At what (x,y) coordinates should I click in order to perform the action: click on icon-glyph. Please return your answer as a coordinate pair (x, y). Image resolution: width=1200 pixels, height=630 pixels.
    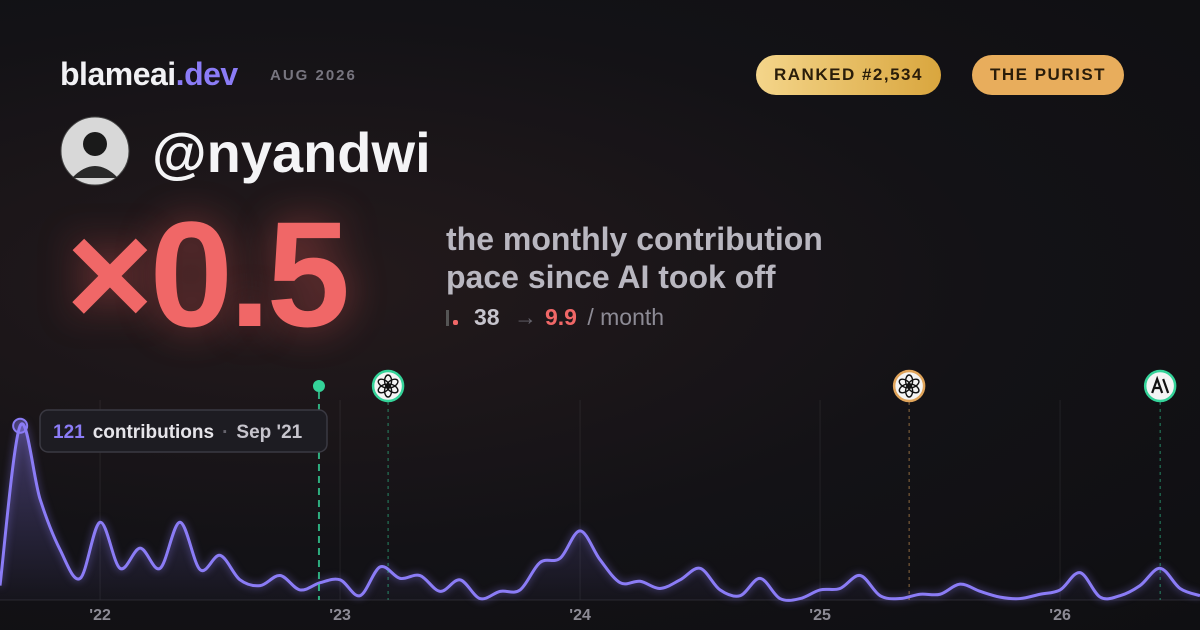
    Looking at the image, I should click on (1160, 384).